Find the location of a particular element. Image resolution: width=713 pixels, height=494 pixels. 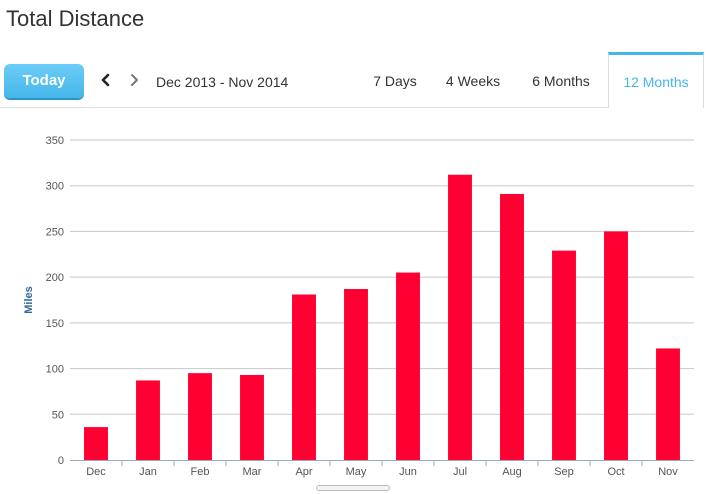

x-tick-label: Dec is located at coordinates (96, 472).